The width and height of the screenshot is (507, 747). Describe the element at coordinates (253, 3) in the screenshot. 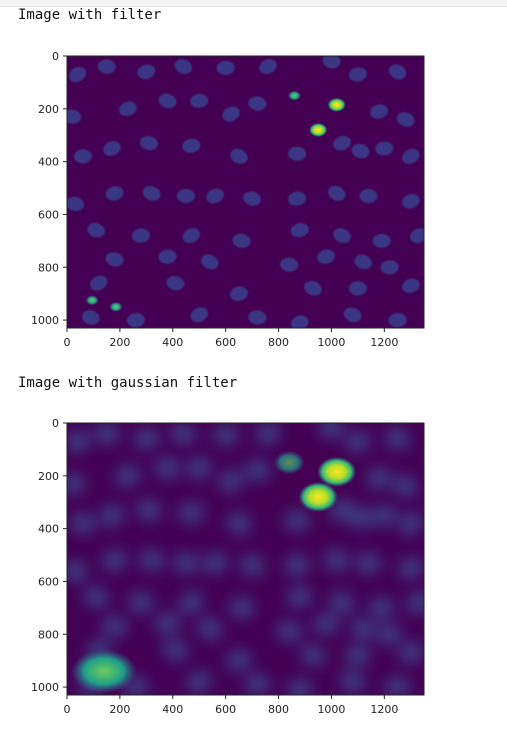

I see `cell-separator` at that location.